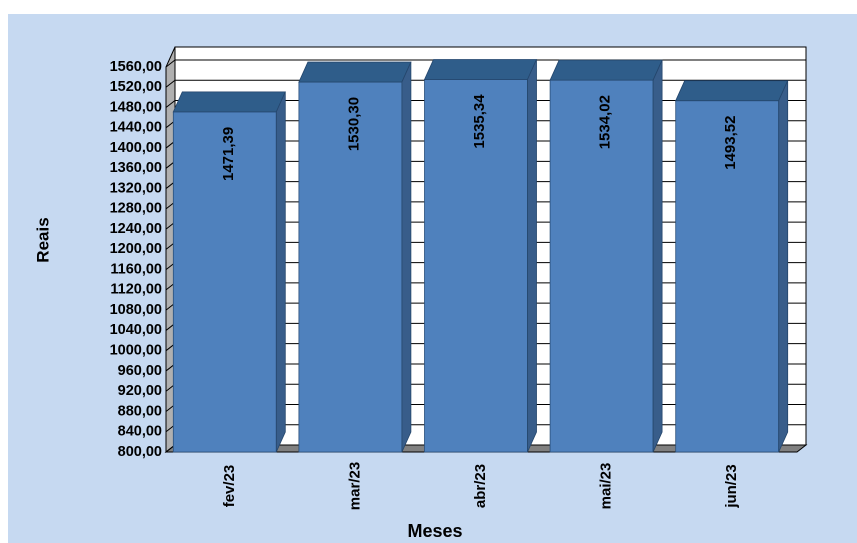  What do you see at coordinates (42, 239) in the screenshot?
I see `y-axis-title: Reais` at bounding box center [42, 239].